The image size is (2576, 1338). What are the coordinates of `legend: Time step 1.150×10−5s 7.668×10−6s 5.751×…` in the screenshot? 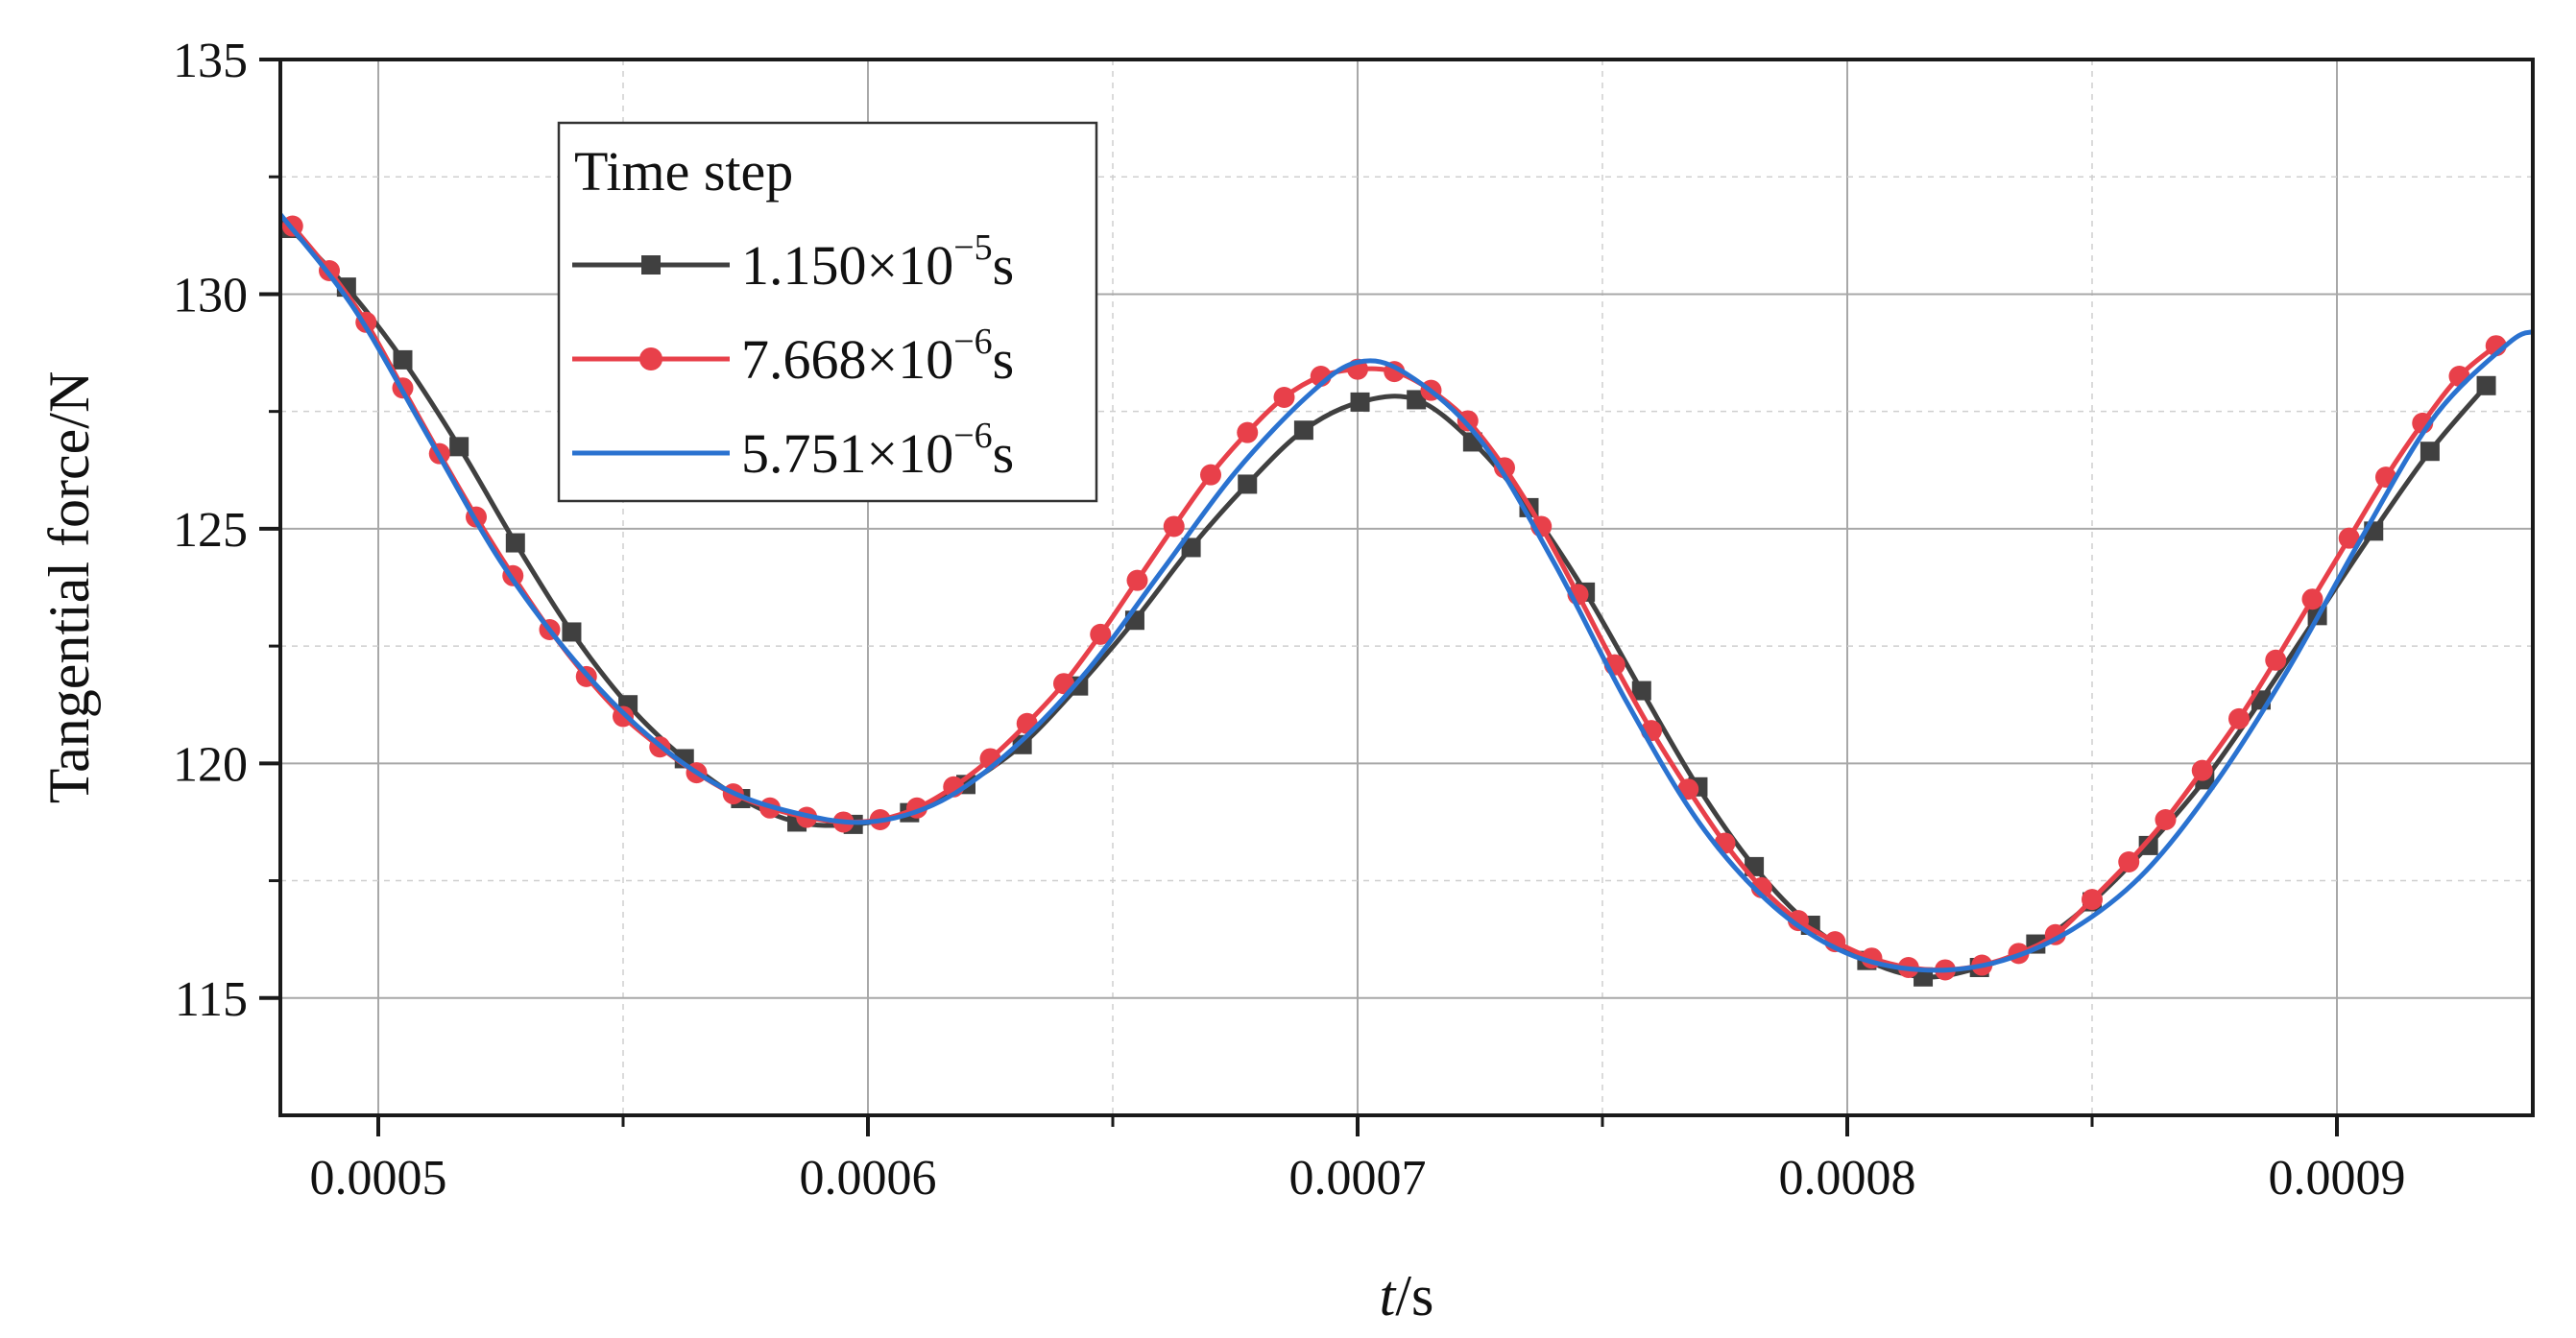 It's located at (827, 312).